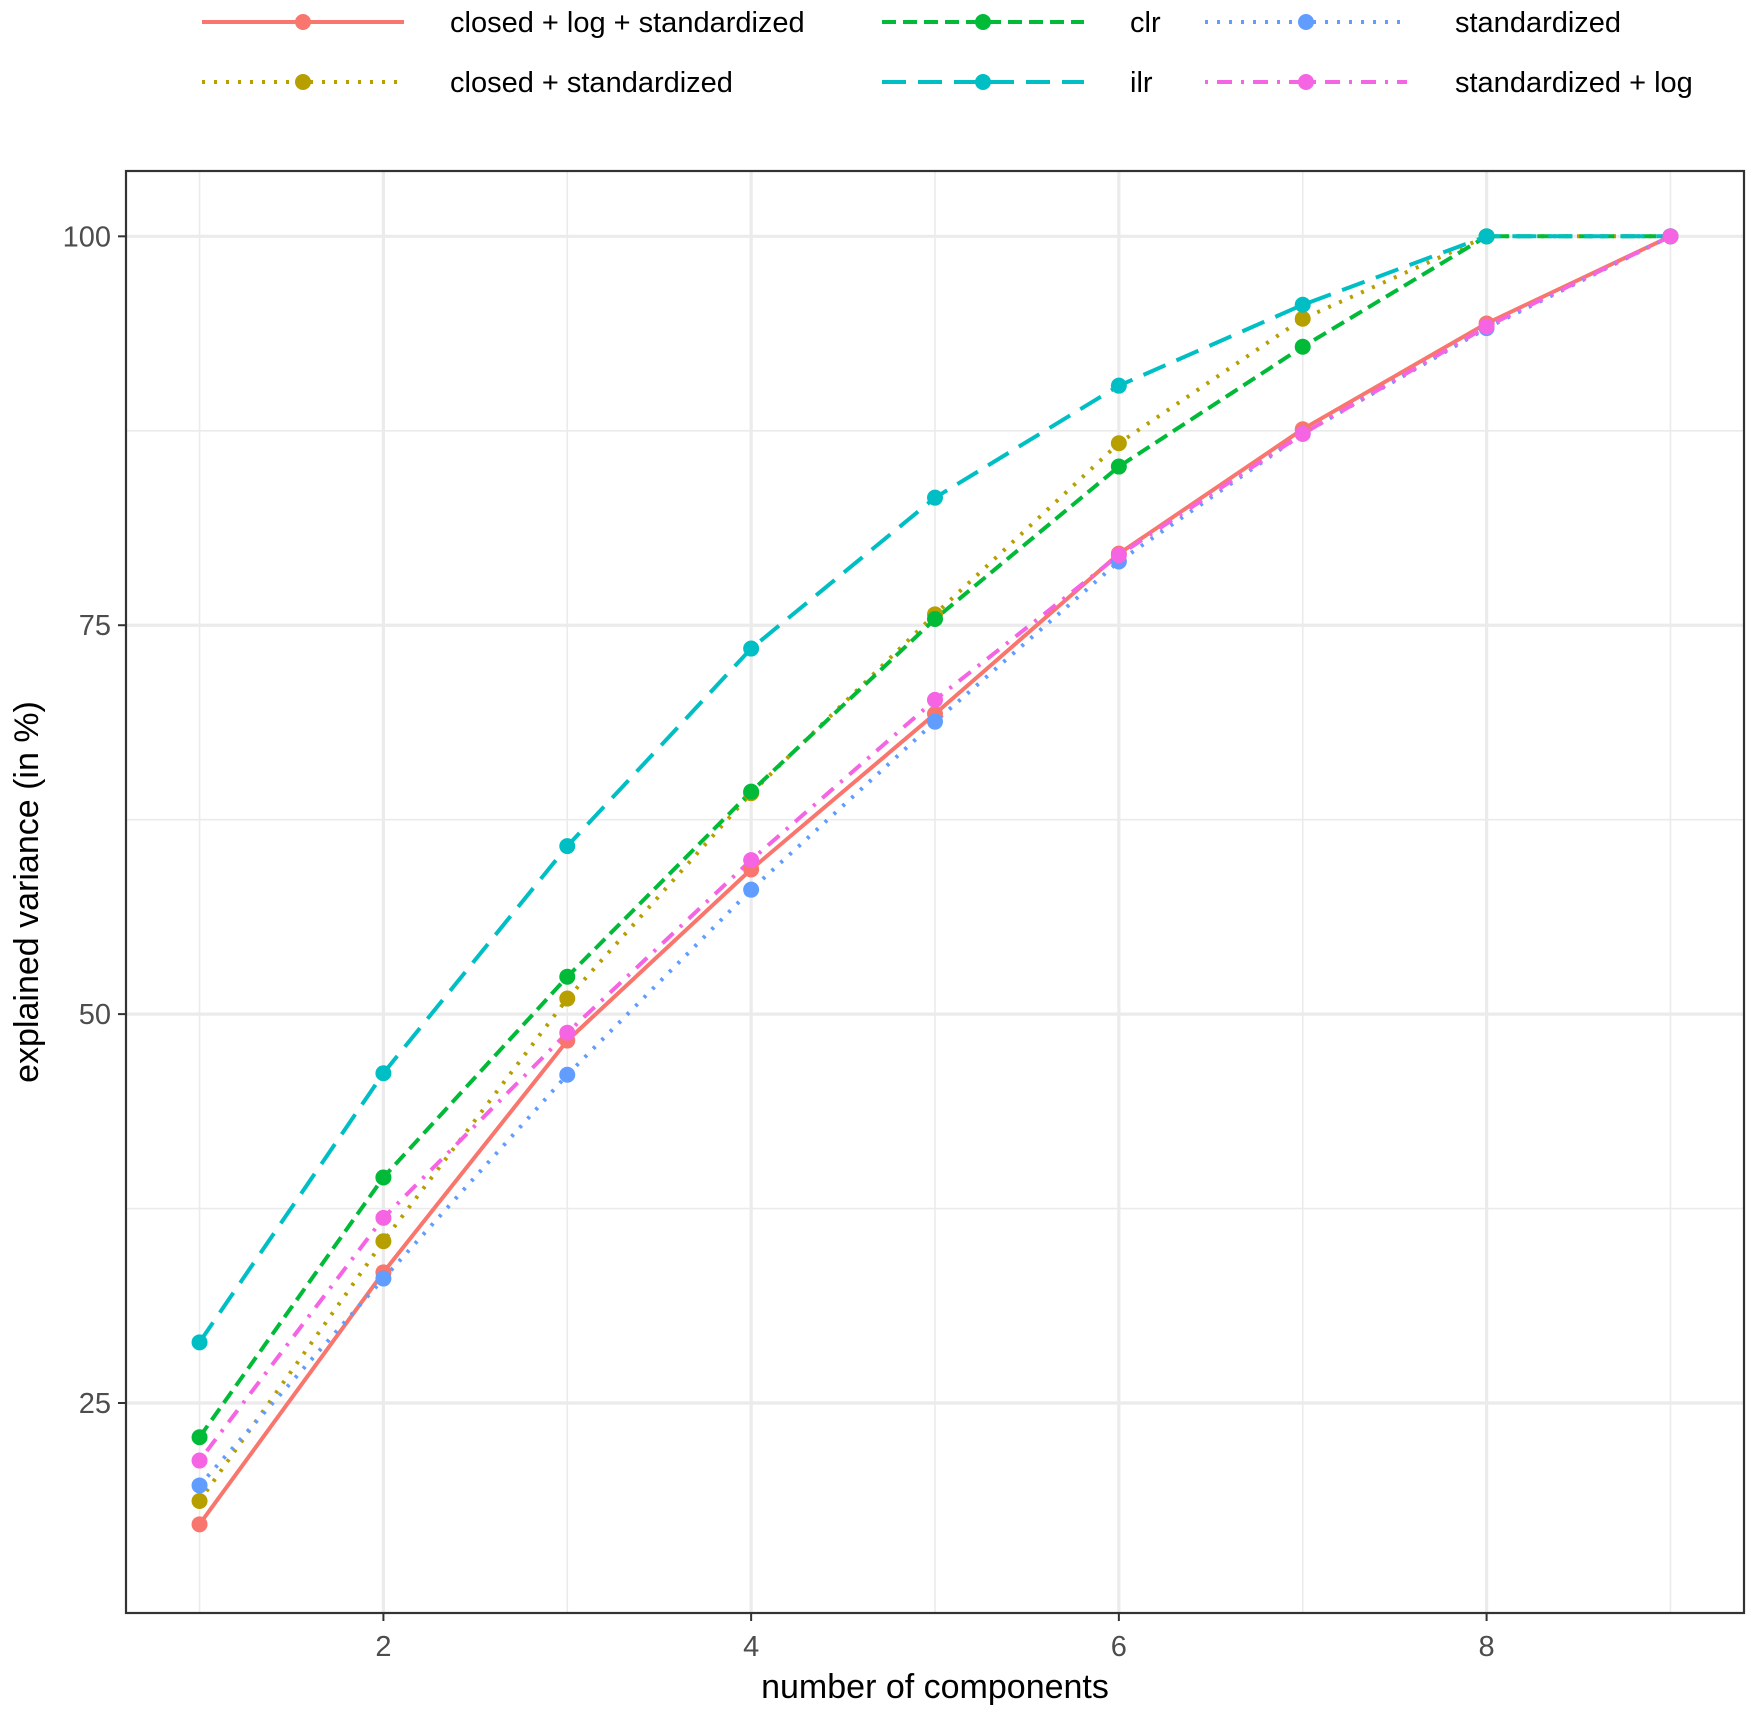 This screenshot has height=1727, width=1754. Describe the element at coordinates (1021, 23) in the screenshot. I see `legend-item-2: clr` at that location.